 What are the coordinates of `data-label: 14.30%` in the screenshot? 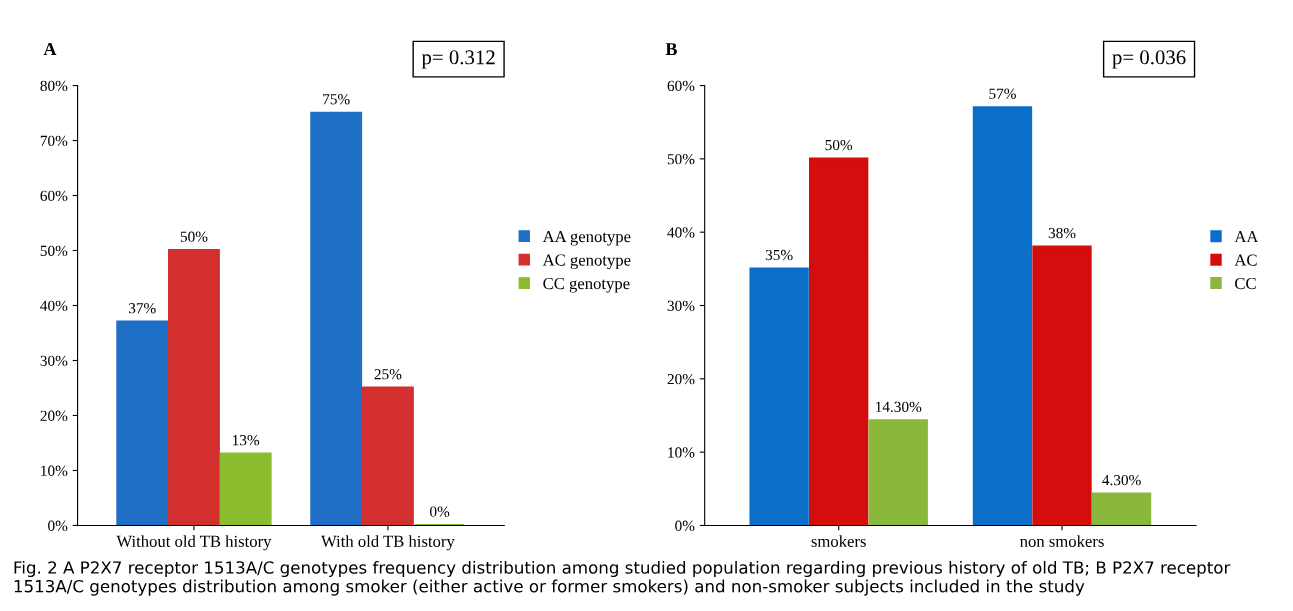 It's located at (899, 407).